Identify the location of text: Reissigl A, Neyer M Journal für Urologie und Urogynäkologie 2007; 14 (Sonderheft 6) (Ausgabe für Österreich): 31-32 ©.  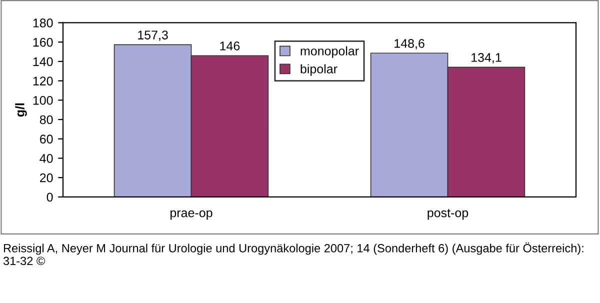
(293, 254).